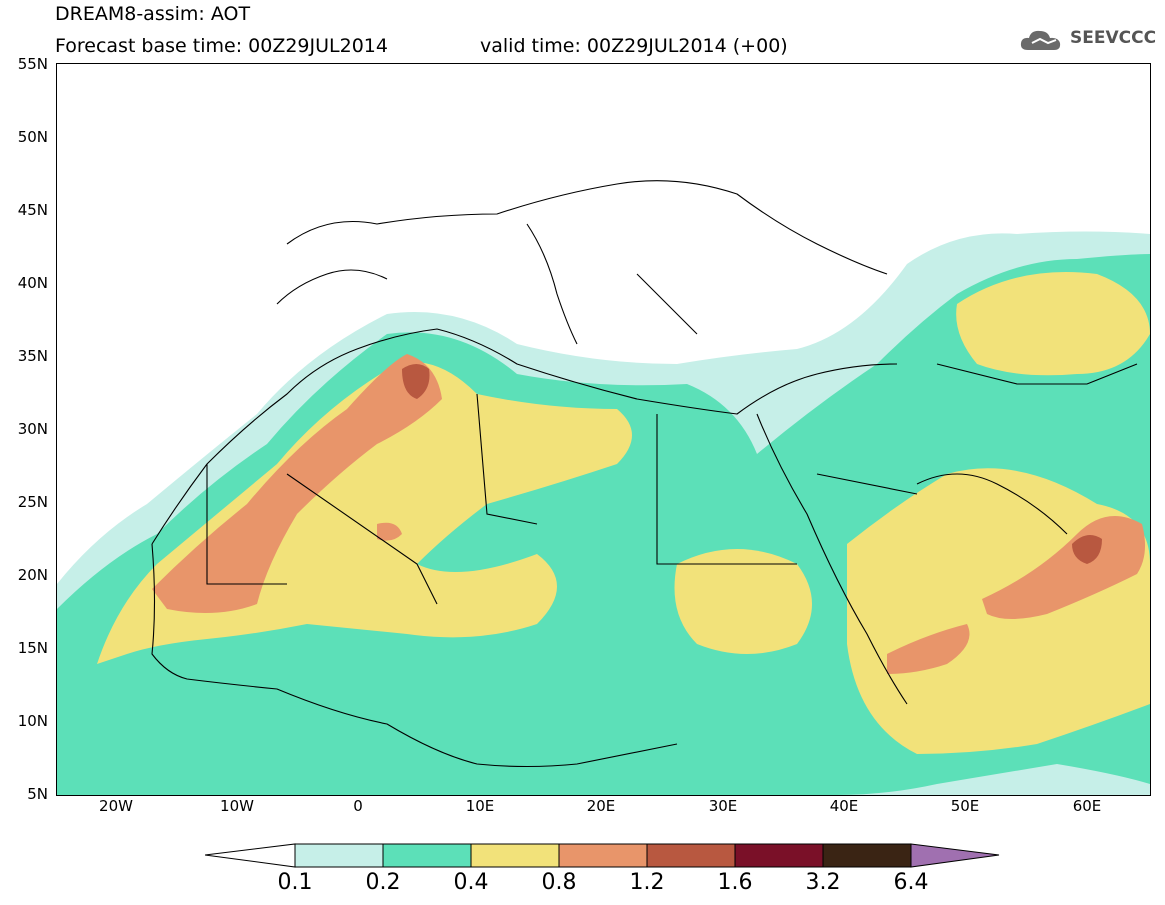 The height and width of the screenshot is (905, 1165). I want to click on lat-label: 30N, so click(32, 429).